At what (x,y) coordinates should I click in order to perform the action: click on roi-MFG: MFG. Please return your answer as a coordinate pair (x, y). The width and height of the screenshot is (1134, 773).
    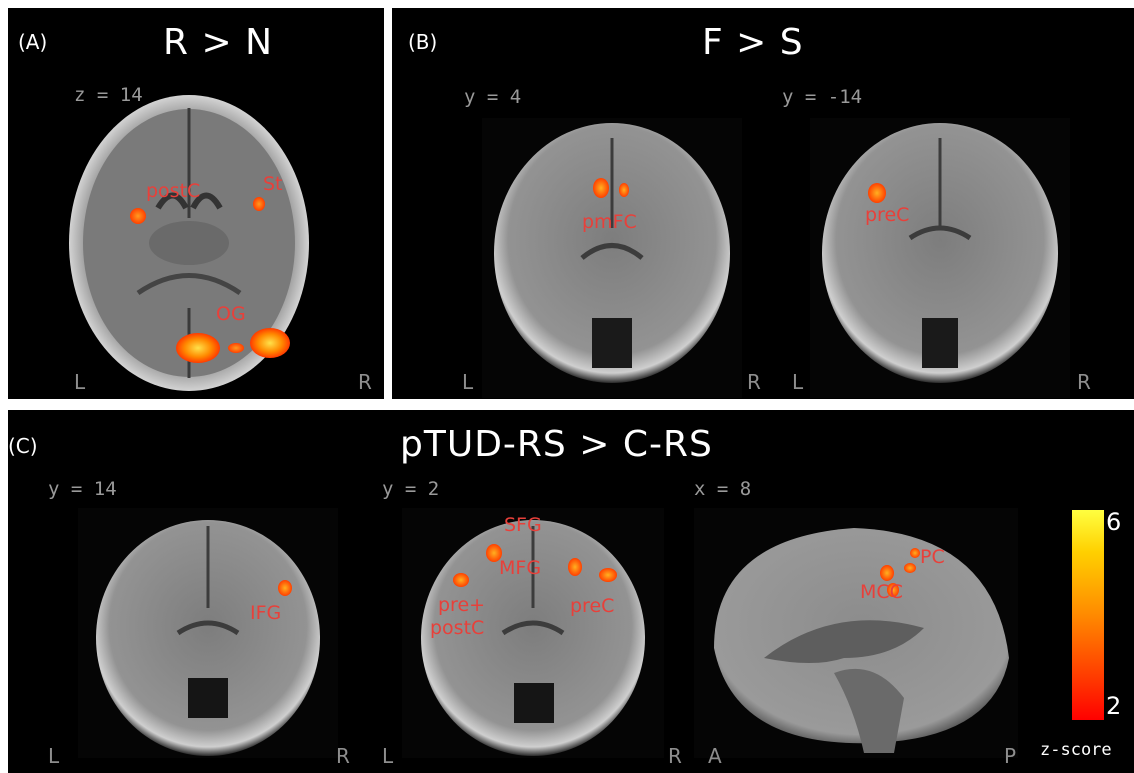
    Looking at the image, I should click on (520, 568).